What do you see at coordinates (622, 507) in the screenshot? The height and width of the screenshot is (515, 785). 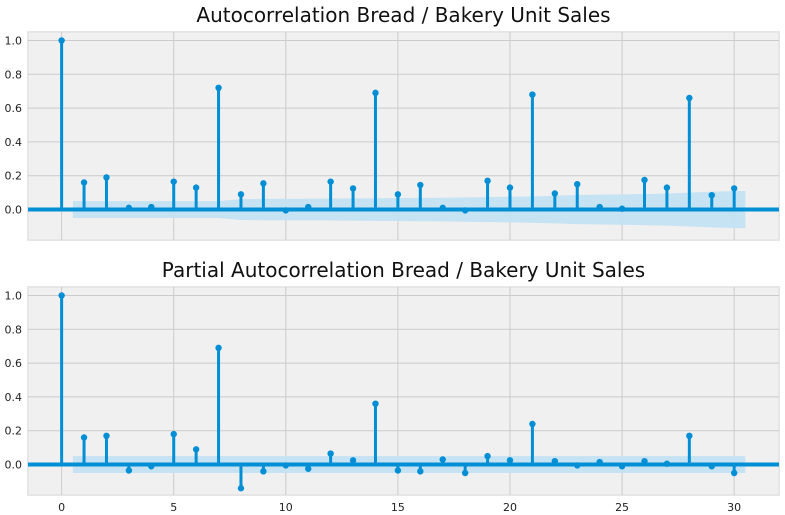 I see `x-tick-label: 25` at bounding box center [622, 507].